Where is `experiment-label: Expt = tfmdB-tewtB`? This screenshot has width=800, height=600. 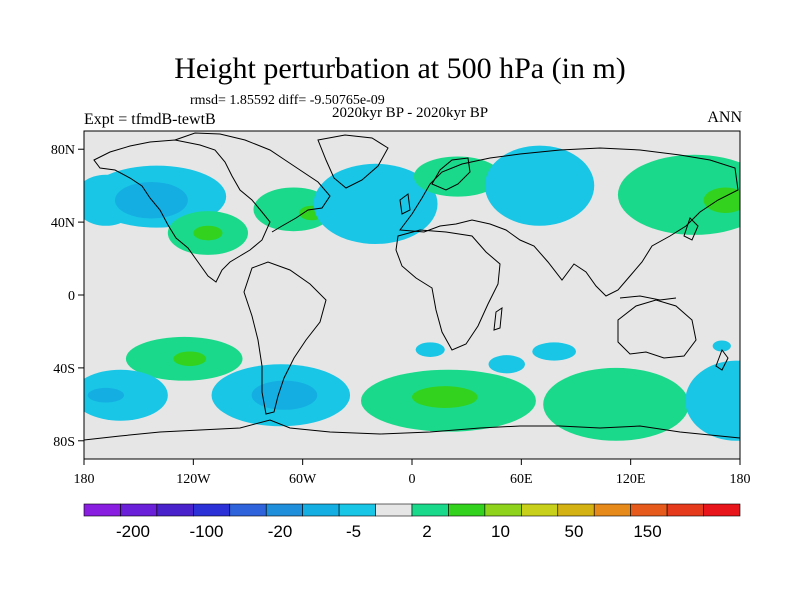 experiment-label: Expt = tfmdB-tewtB is located at coordinates (150, 119).